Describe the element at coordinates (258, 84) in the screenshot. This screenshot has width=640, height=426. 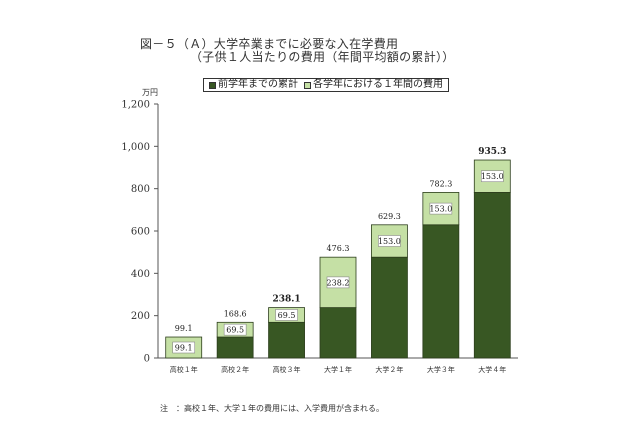
I see `legend-label-cumulative: 前学年までの累計` at that location.